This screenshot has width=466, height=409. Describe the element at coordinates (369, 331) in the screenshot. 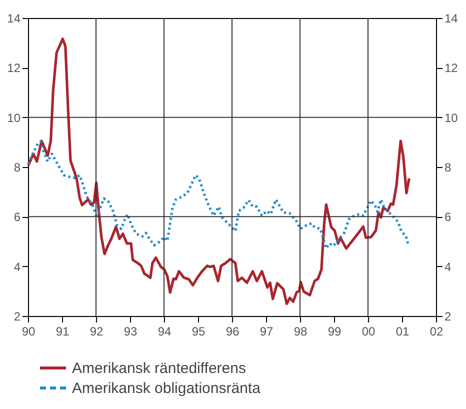

I see `x-tick-label: 00` at that location.